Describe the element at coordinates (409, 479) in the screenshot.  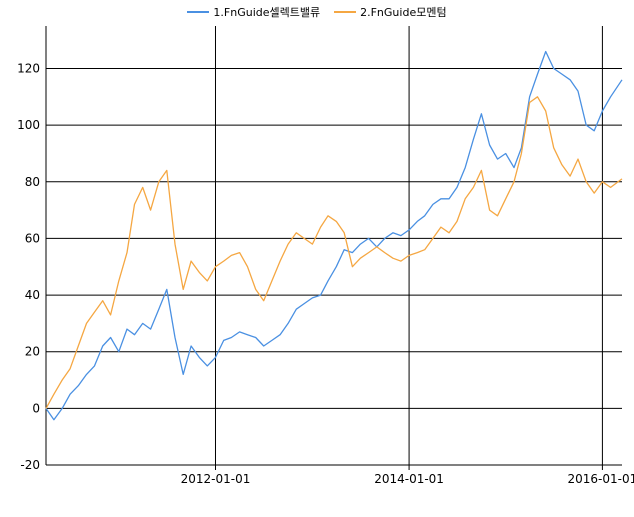
I see `x-tick-label: 2014-01-01` at that location.